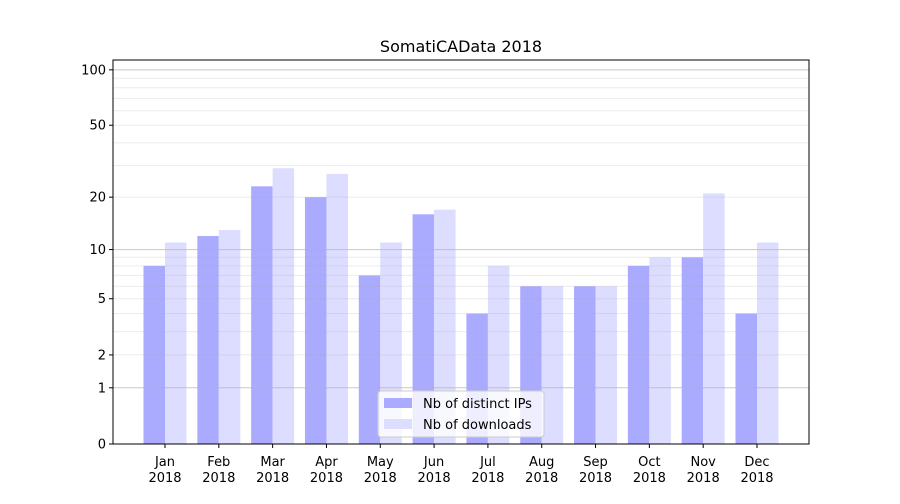 This screenshot has height=504, width=900. Describe the element at coordinates (102, 388) in the screenshot. I see `y-tick-label: 1` at that location.